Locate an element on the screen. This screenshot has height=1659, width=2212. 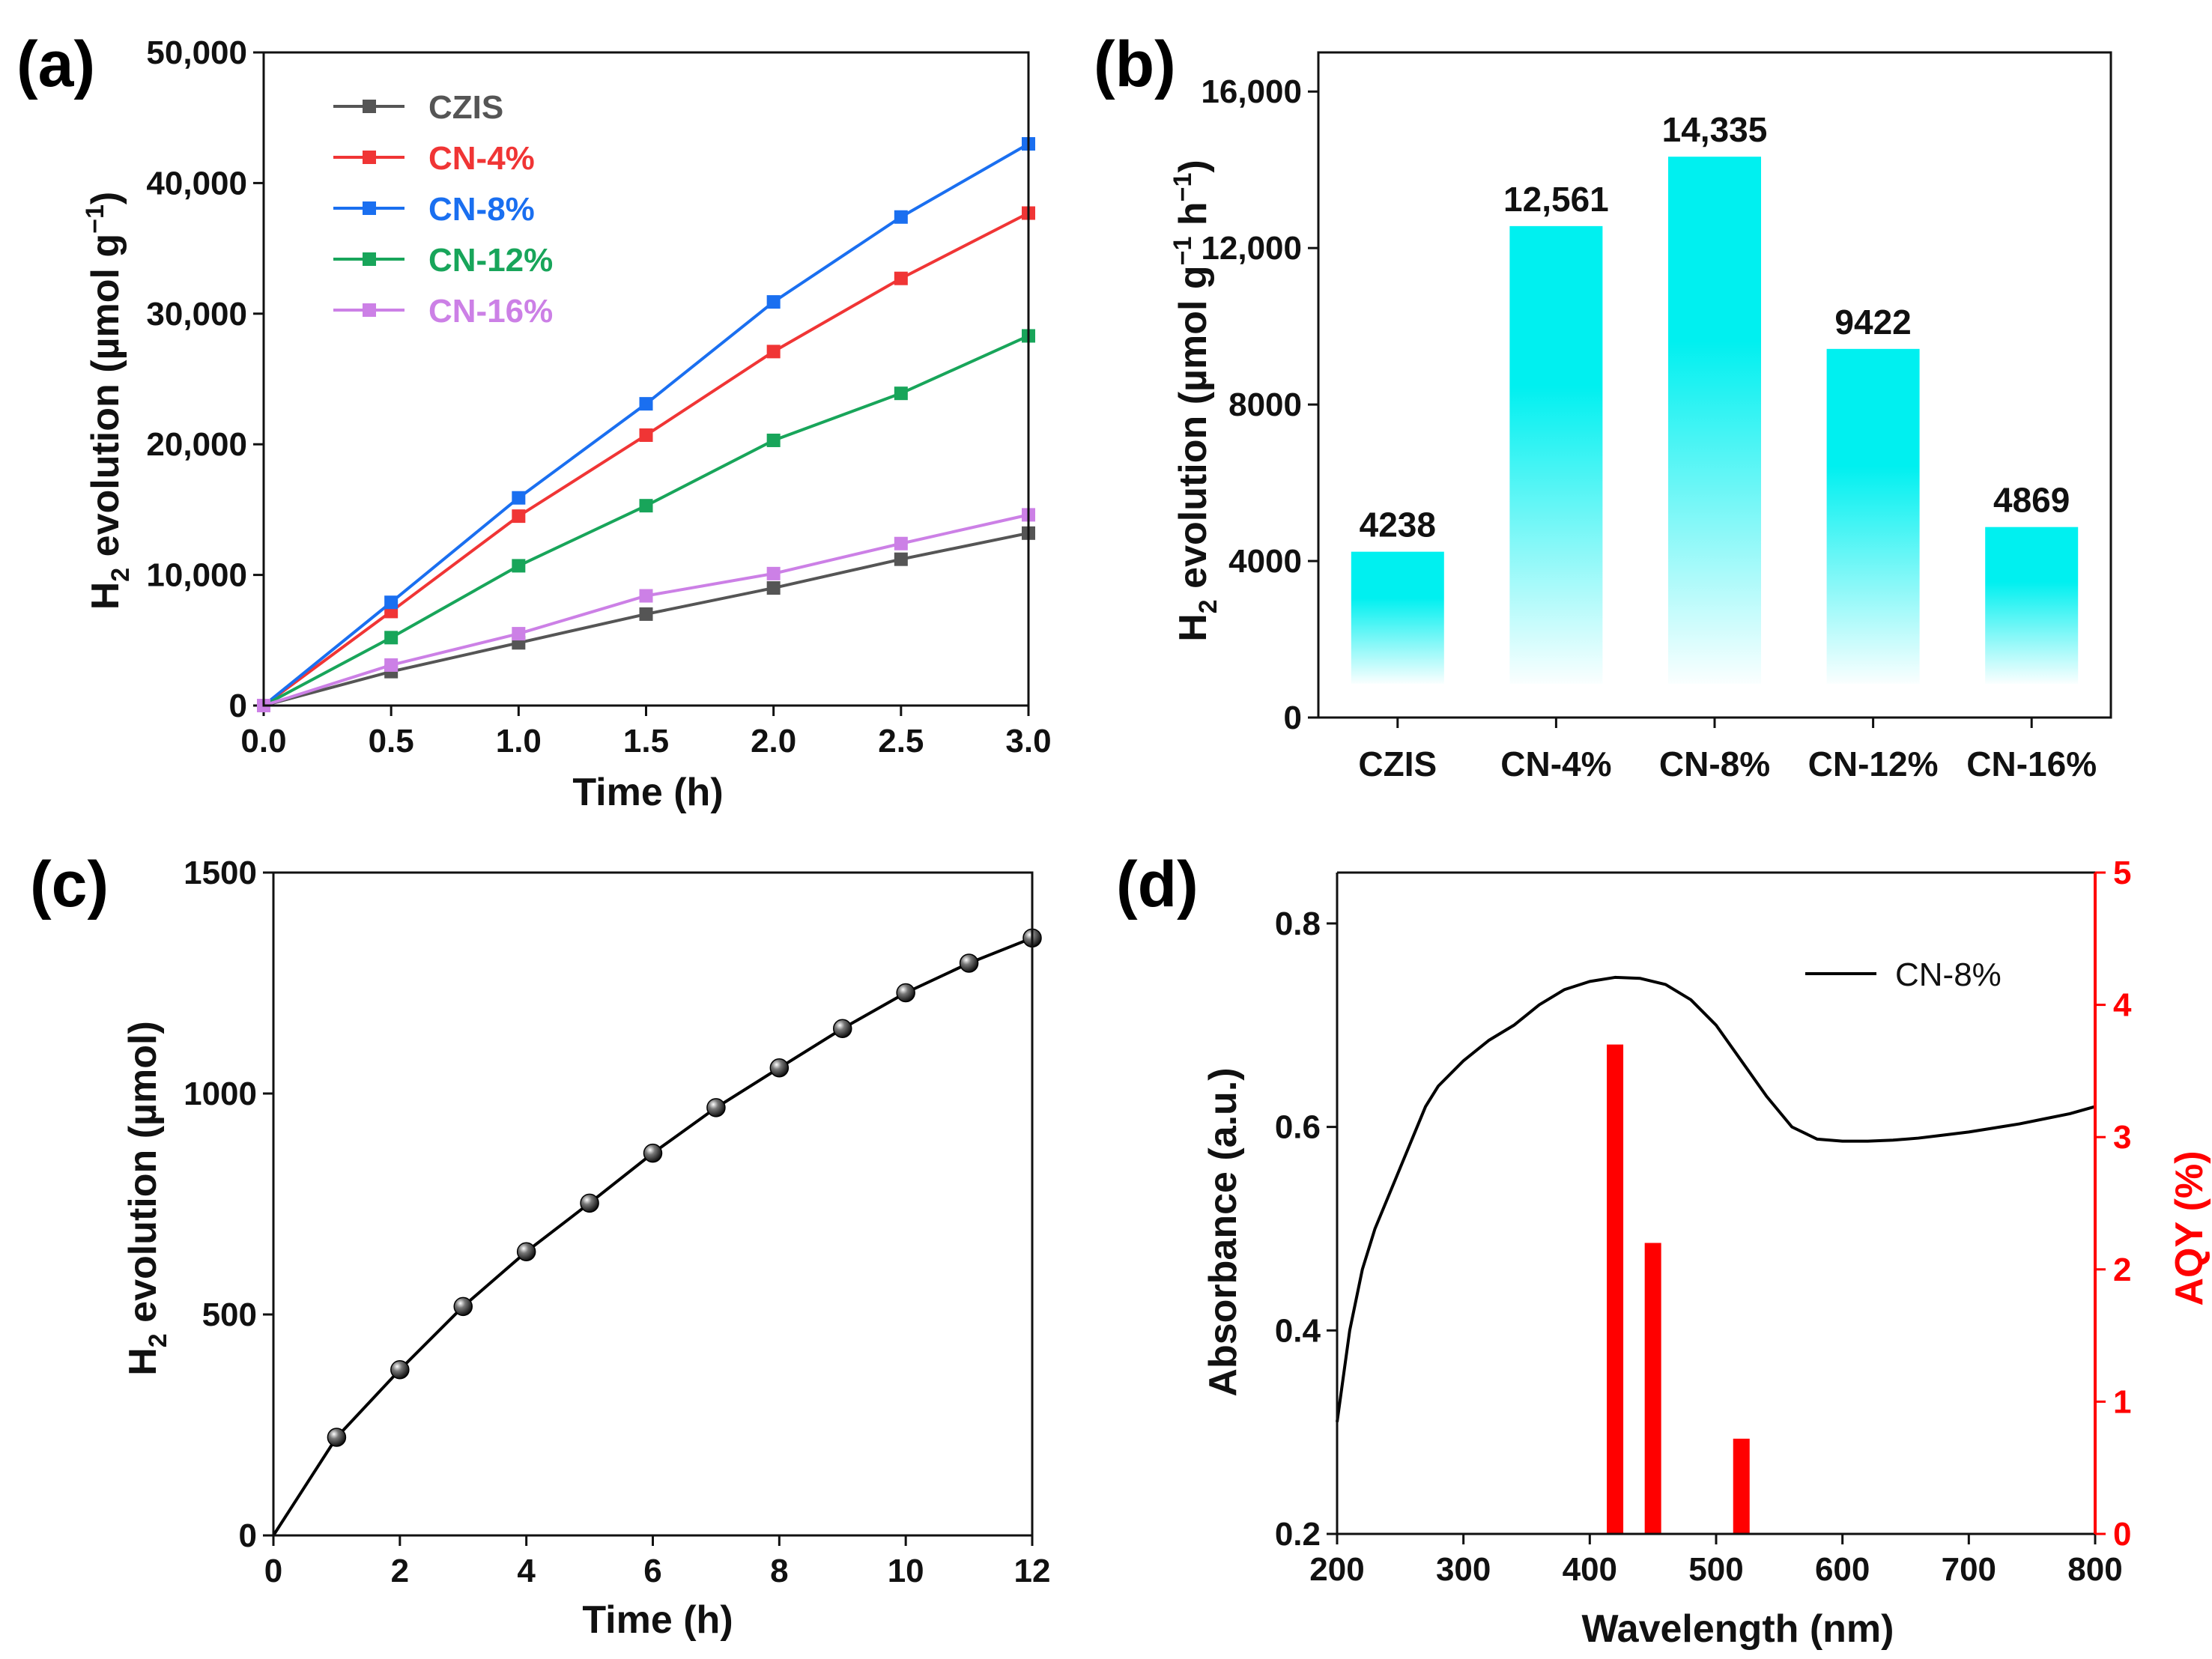
a-xtick-label: 1.5 is located at coordinates (646, 741).